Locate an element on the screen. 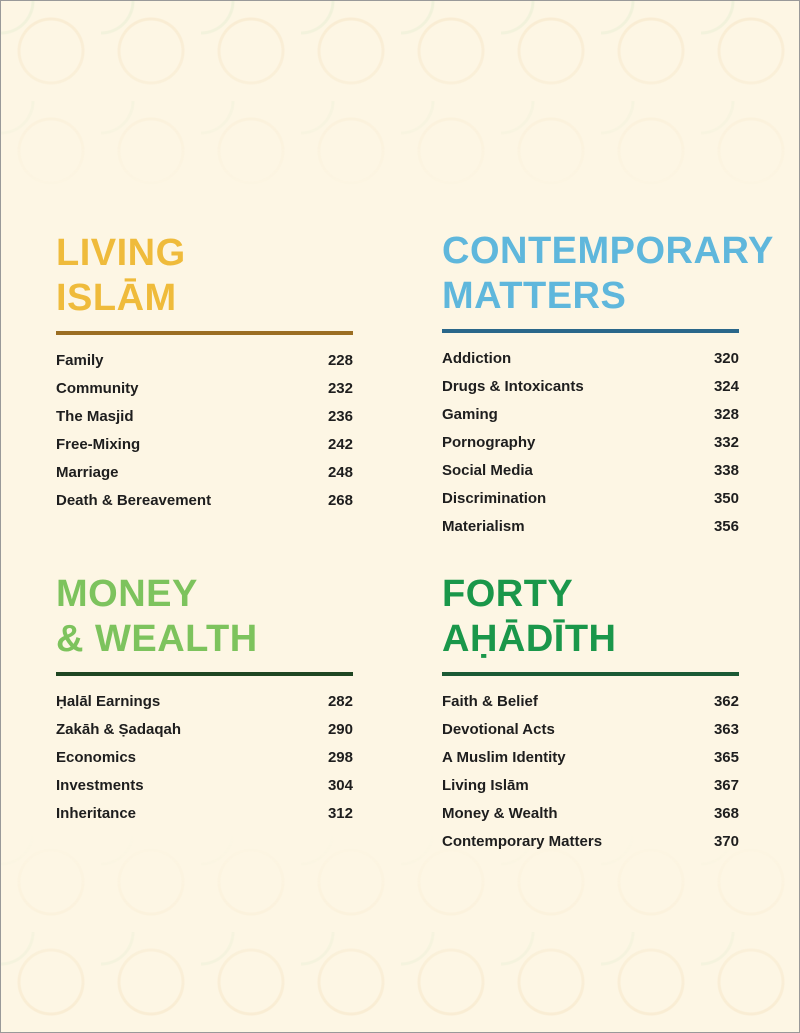 The image size is (800, 1033). toc-entry-page: 356 is located at coordinates (726, 526).